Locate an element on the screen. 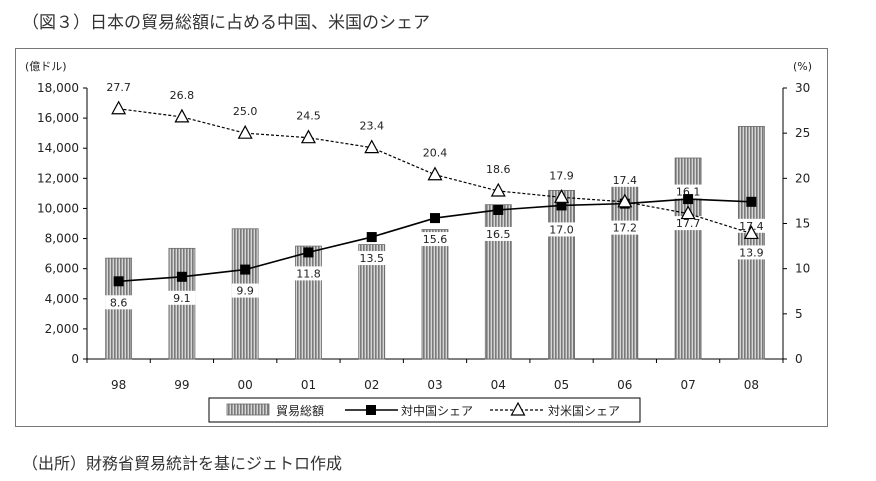 Image resolution: width=876 pixels, height=481 pixels. x-tick-label: 07 is located at coordinates (687, 385).